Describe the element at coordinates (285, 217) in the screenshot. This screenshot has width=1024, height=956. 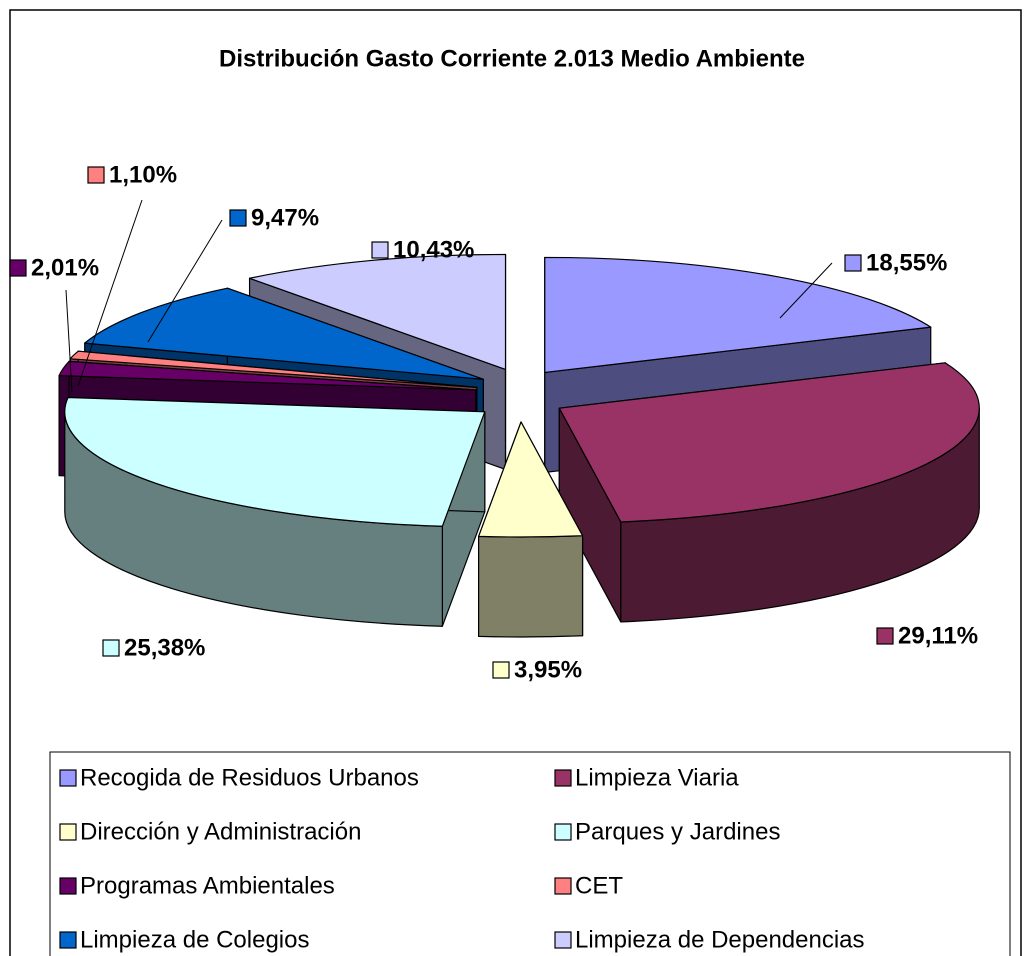
I see `data-label: 9,47%` at that location.